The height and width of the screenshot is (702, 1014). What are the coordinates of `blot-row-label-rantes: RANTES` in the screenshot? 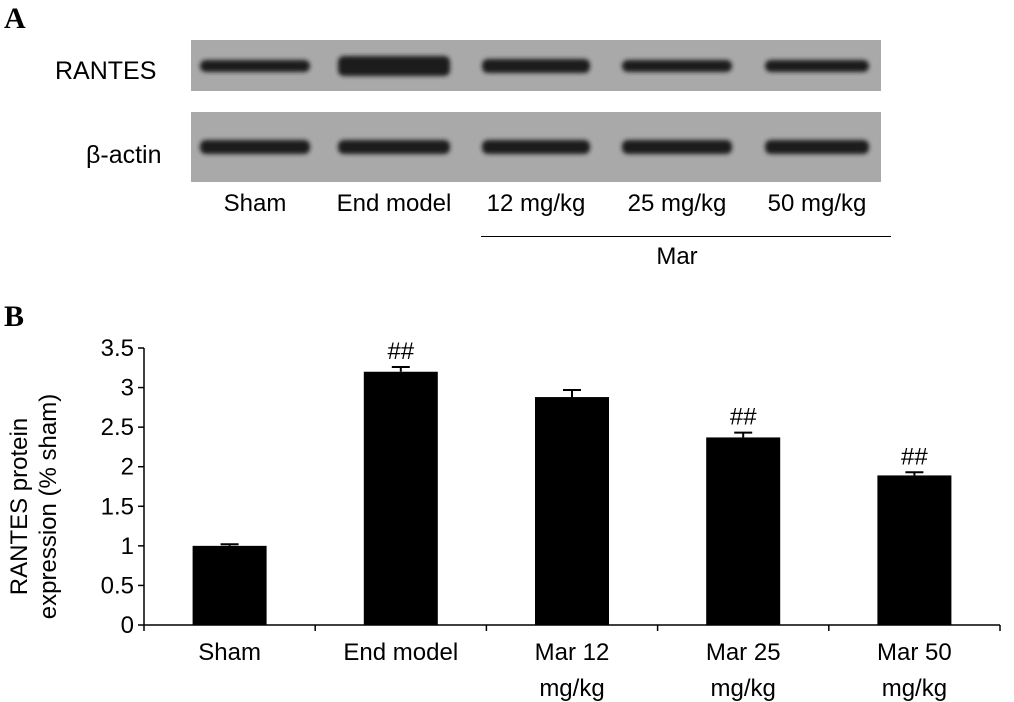 It's located at (106, 71).